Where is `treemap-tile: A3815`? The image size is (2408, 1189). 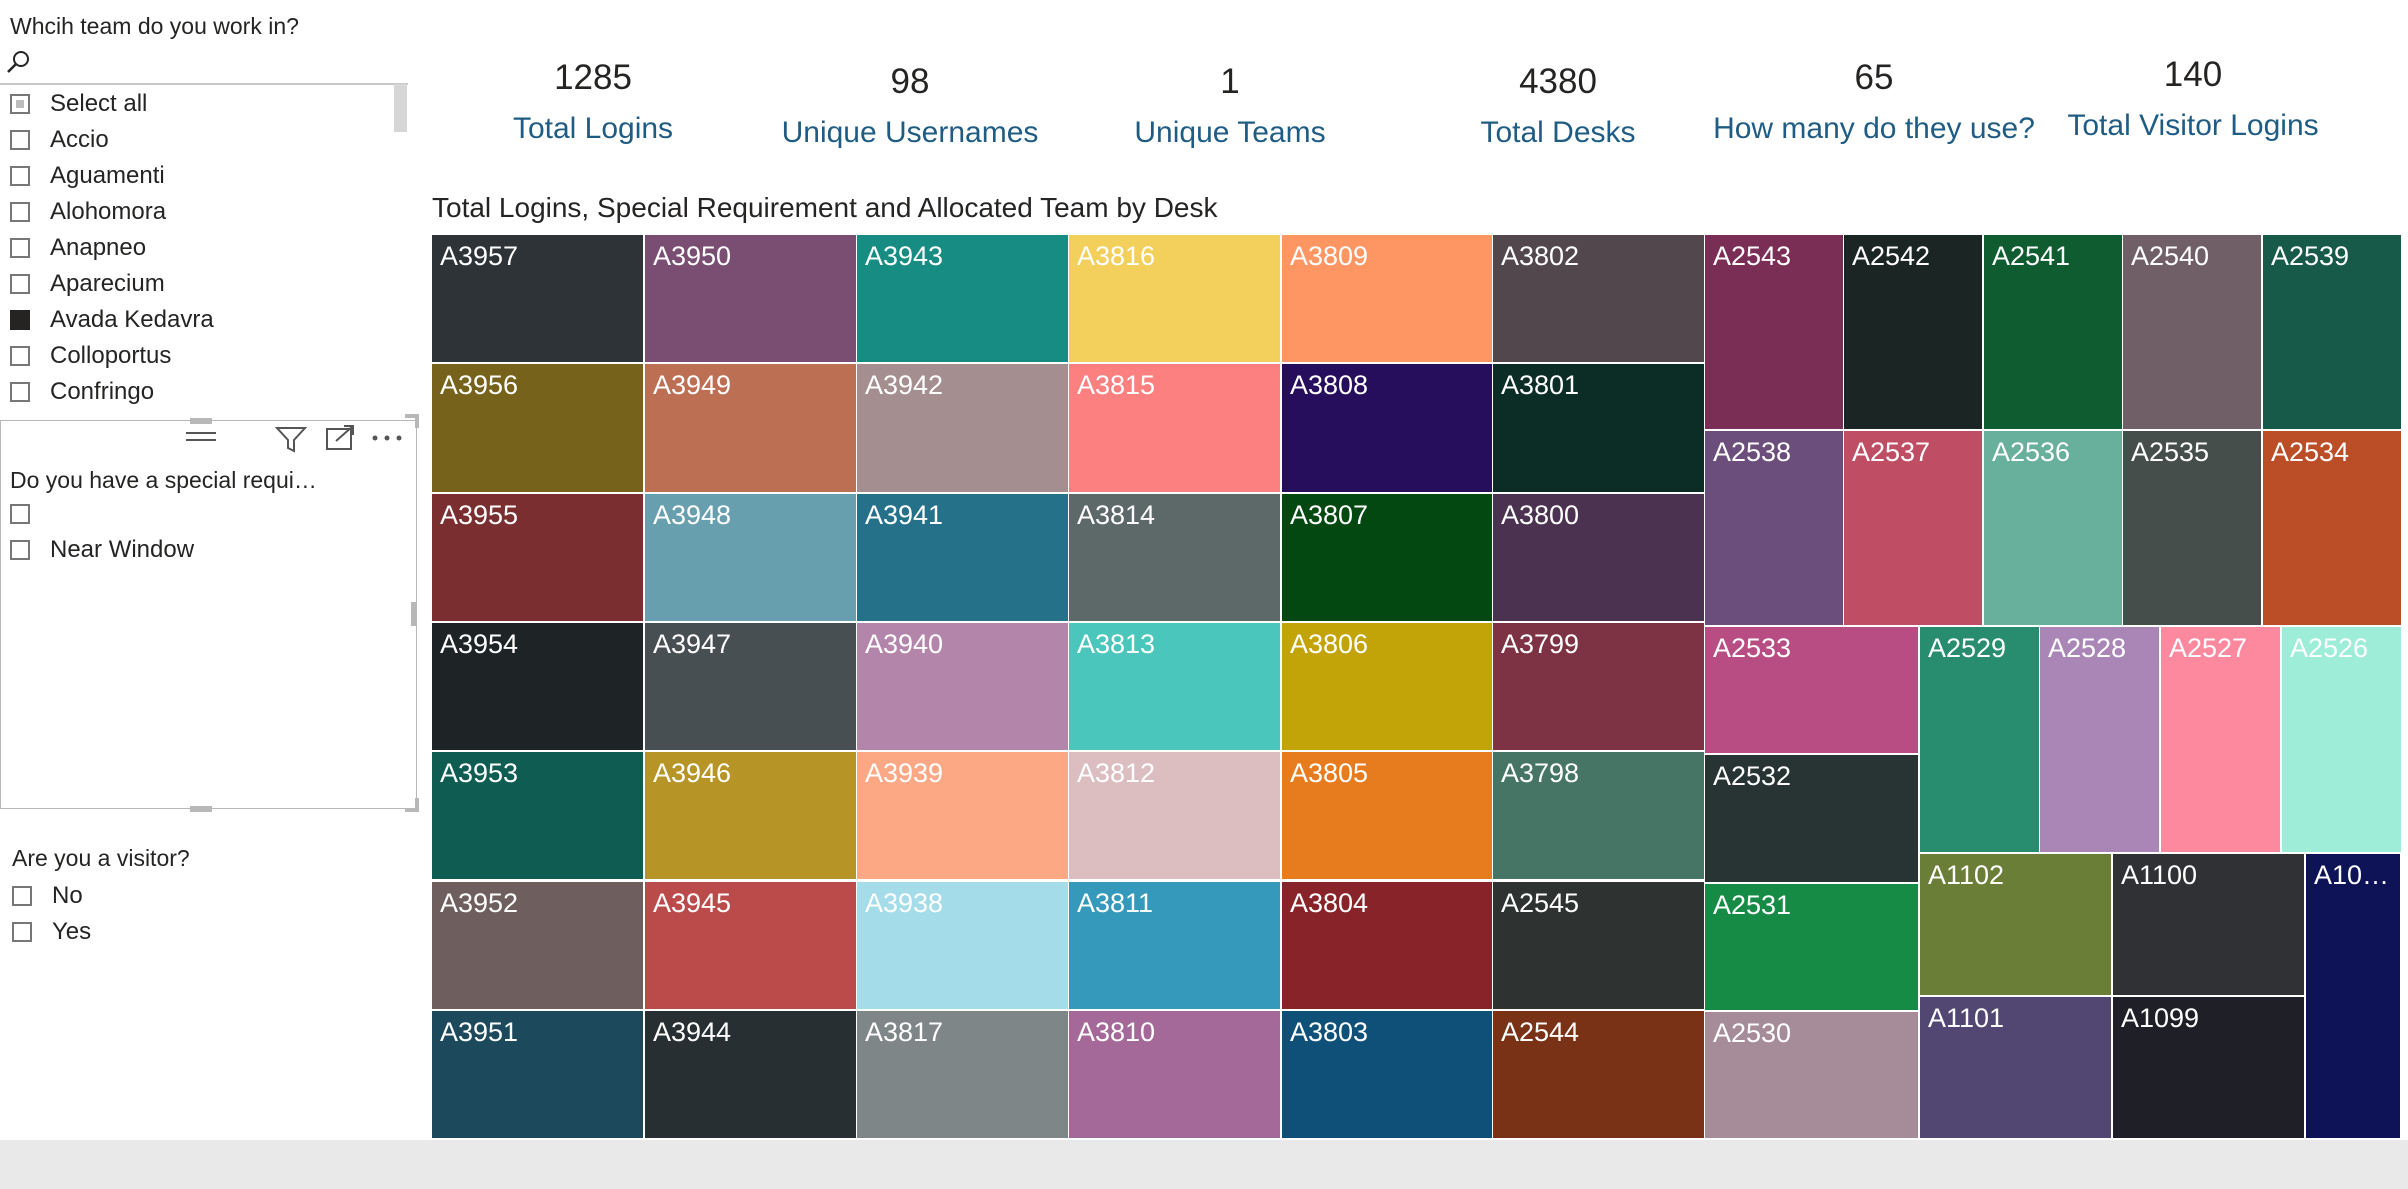 treemap-tile: A3815 is located at coordinates (1174, 428).